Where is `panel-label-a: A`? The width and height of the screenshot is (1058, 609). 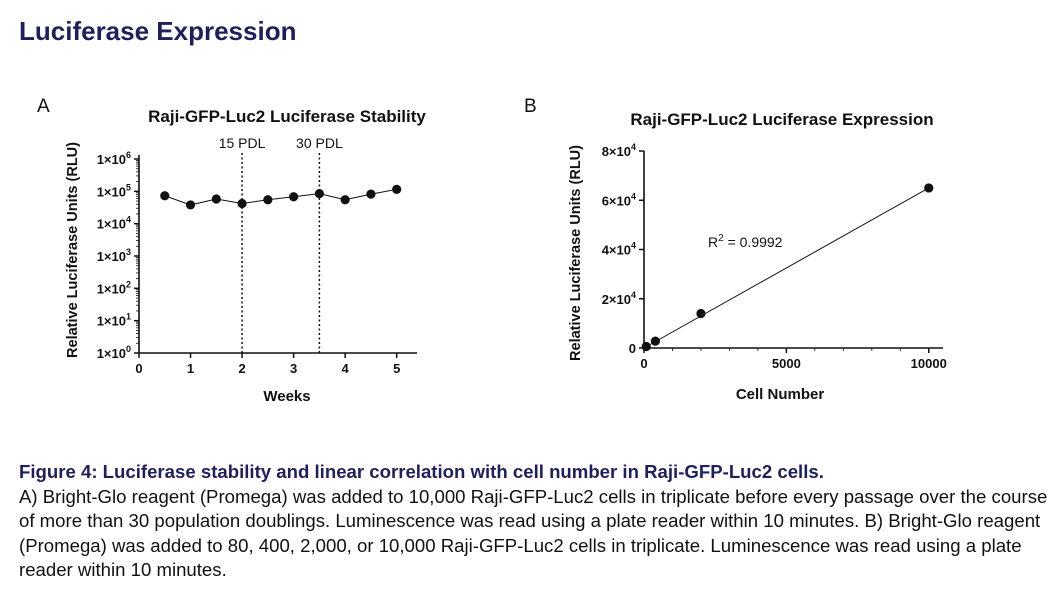 panel-label-a: A is located at coordinates (43, 106).